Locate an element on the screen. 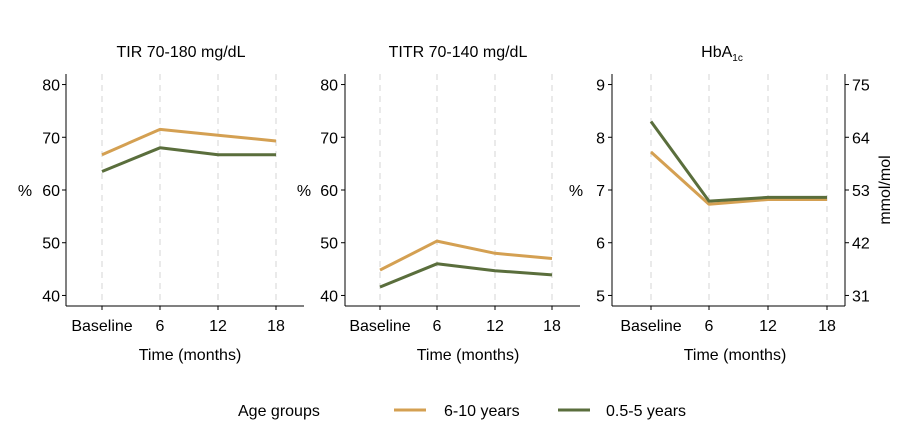  y-tick-label: 8 is located at coordinates (600, 138).